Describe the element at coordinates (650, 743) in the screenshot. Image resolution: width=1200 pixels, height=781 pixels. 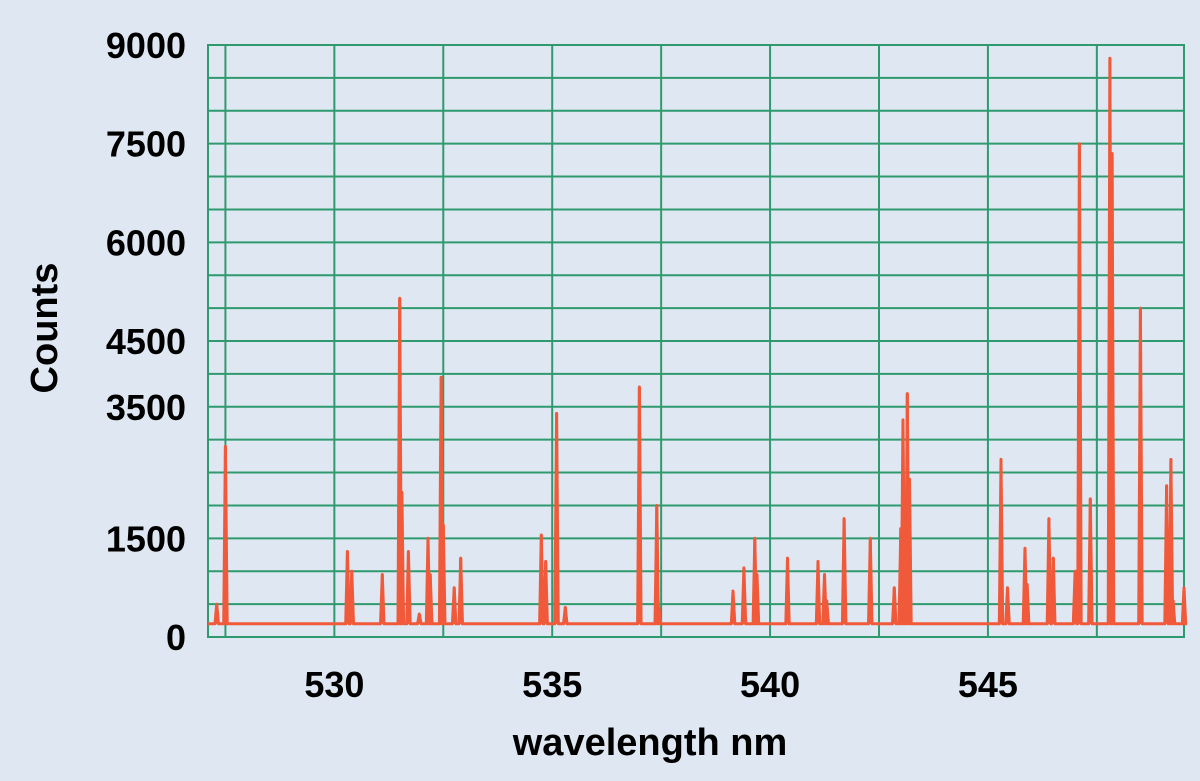
I see `x-axis-title: wavelength nm` at that location.